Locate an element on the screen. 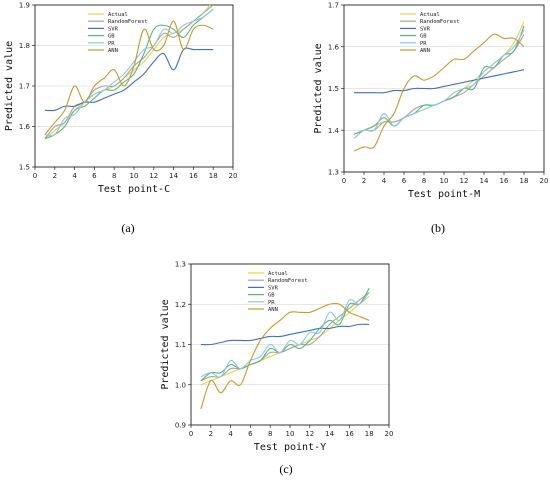 This screenshot has width=550, height=483. panel-caption: (c) is located at coordinates (285, 469).